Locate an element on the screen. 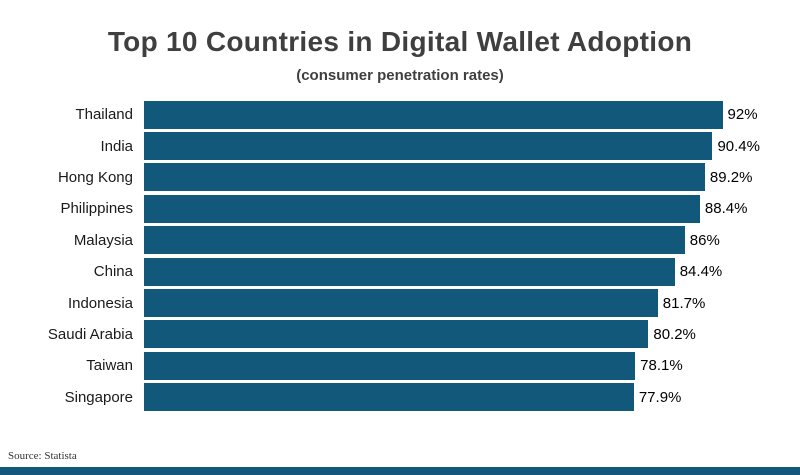 This screenshot has height=475, width=800. category-label: Saudi Arabia is located at coordinates (90, 334).